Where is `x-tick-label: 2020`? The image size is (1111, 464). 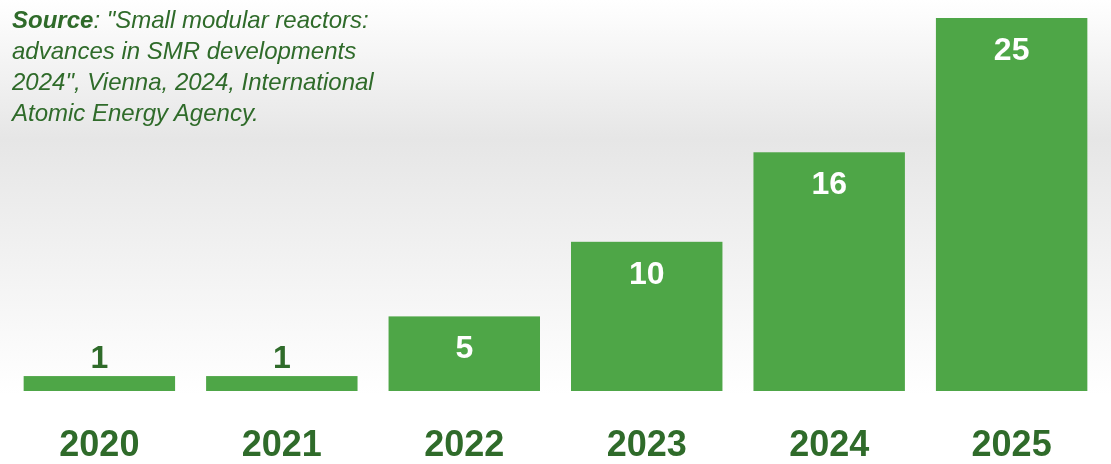
x-tick-label: 2020 is located at coordinates (99, 443).